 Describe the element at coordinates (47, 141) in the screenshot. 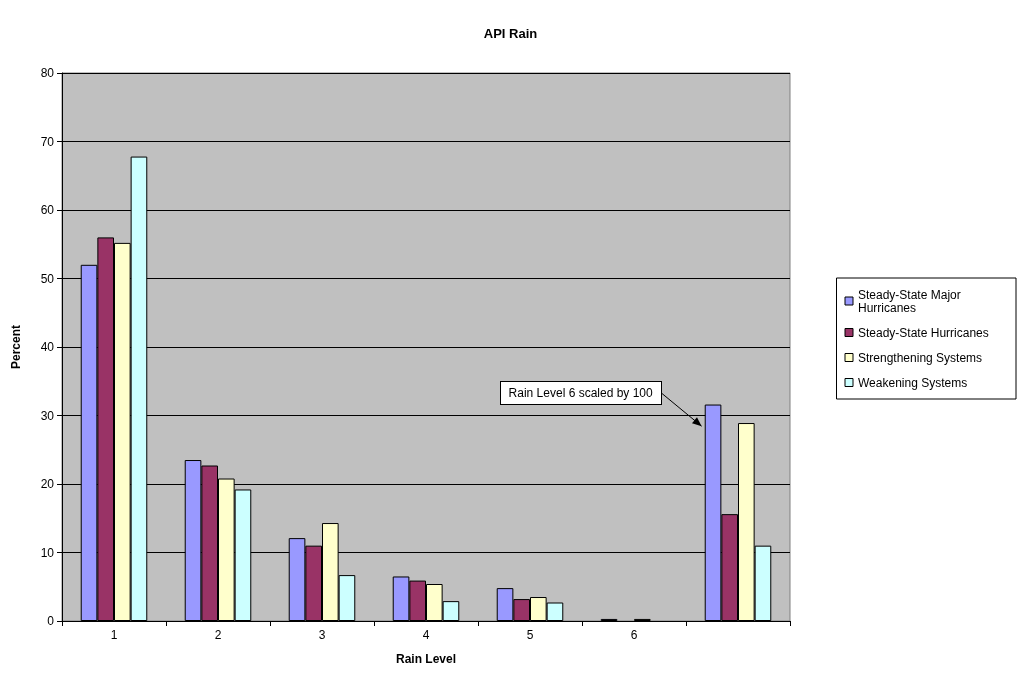

I see `y-tick-label: 70` at that location.